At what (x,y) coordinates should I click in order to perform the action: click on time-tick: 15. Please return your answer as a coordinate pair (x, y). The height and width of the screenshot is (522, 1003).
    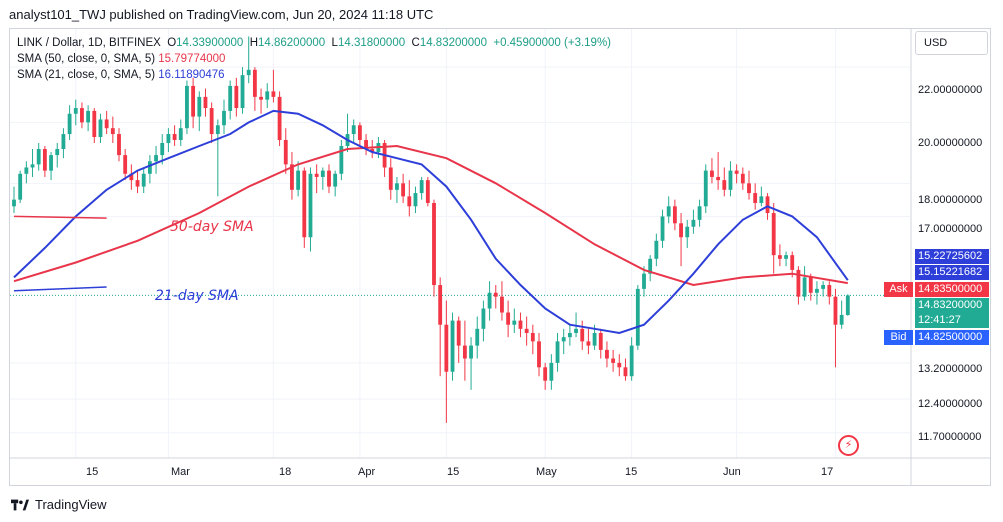
    Looking at the image, I should click on (631, 472).